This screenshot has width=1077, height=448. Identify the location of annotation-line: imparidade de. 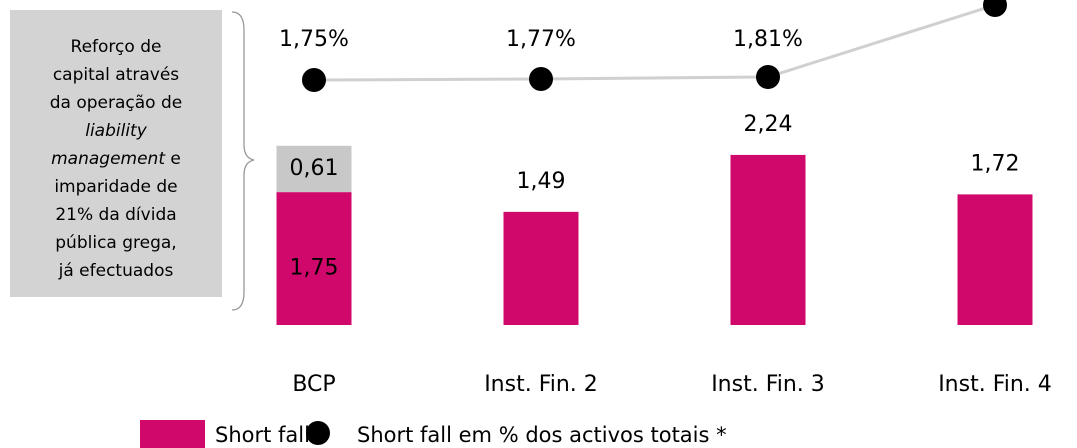
(115, 187).